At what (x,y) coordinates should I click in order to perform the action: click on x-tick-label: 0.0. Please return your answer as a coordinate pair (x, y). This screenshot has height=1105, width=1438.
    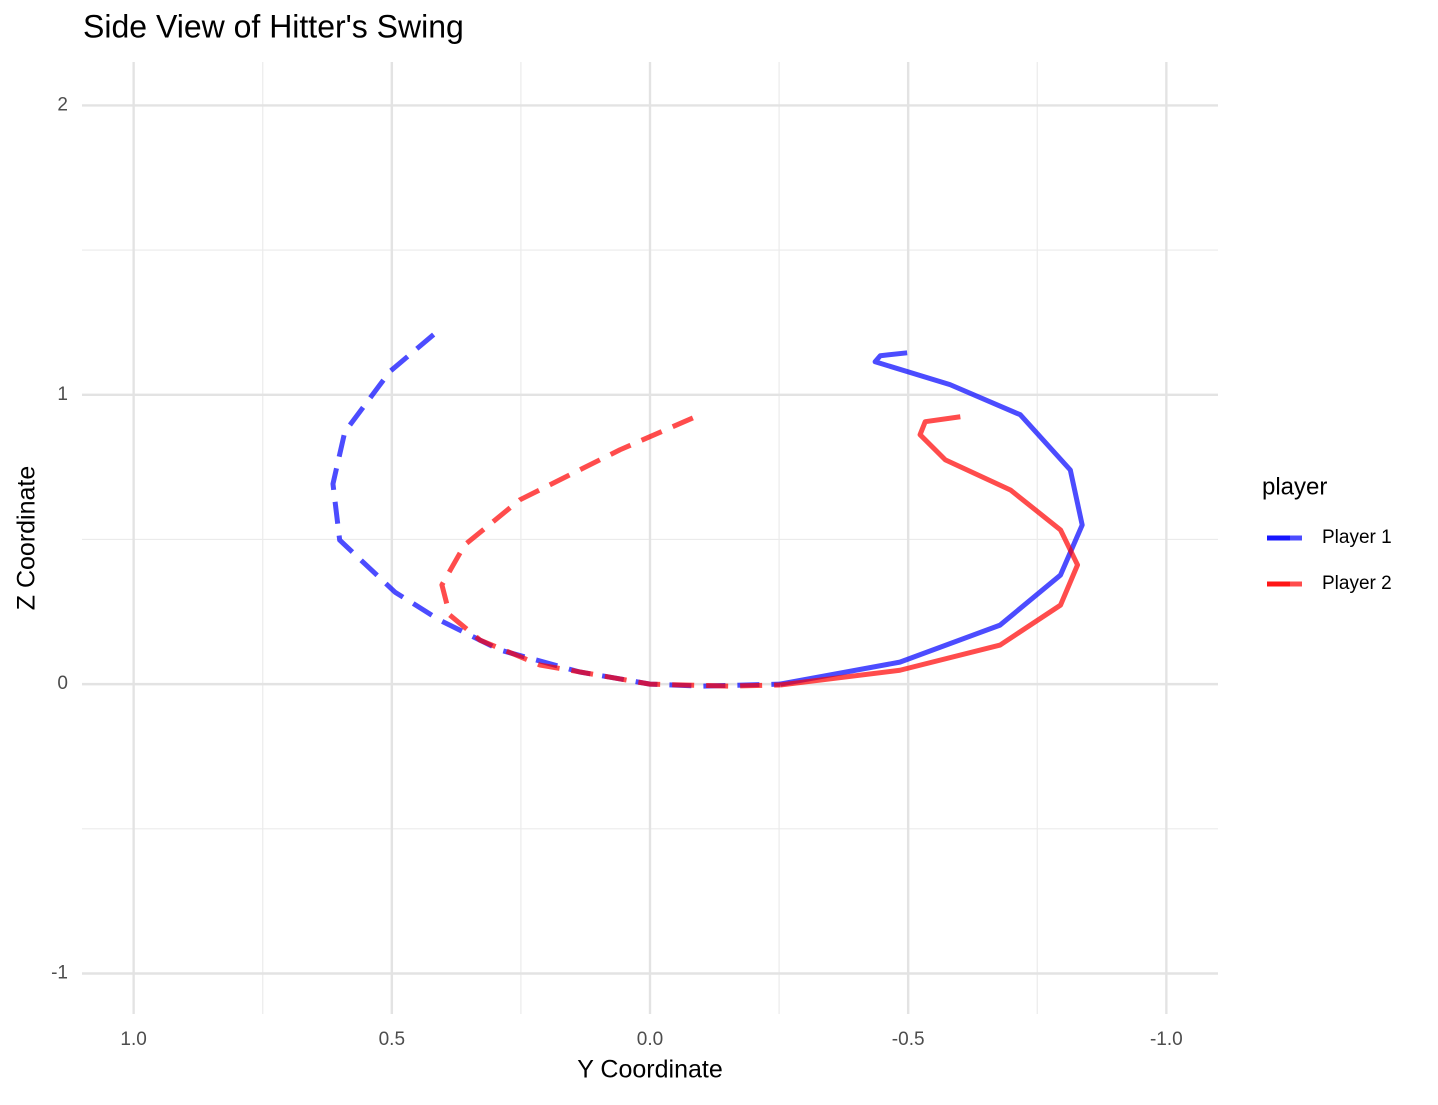
    Looking at the image, I should click on (650, 1039).